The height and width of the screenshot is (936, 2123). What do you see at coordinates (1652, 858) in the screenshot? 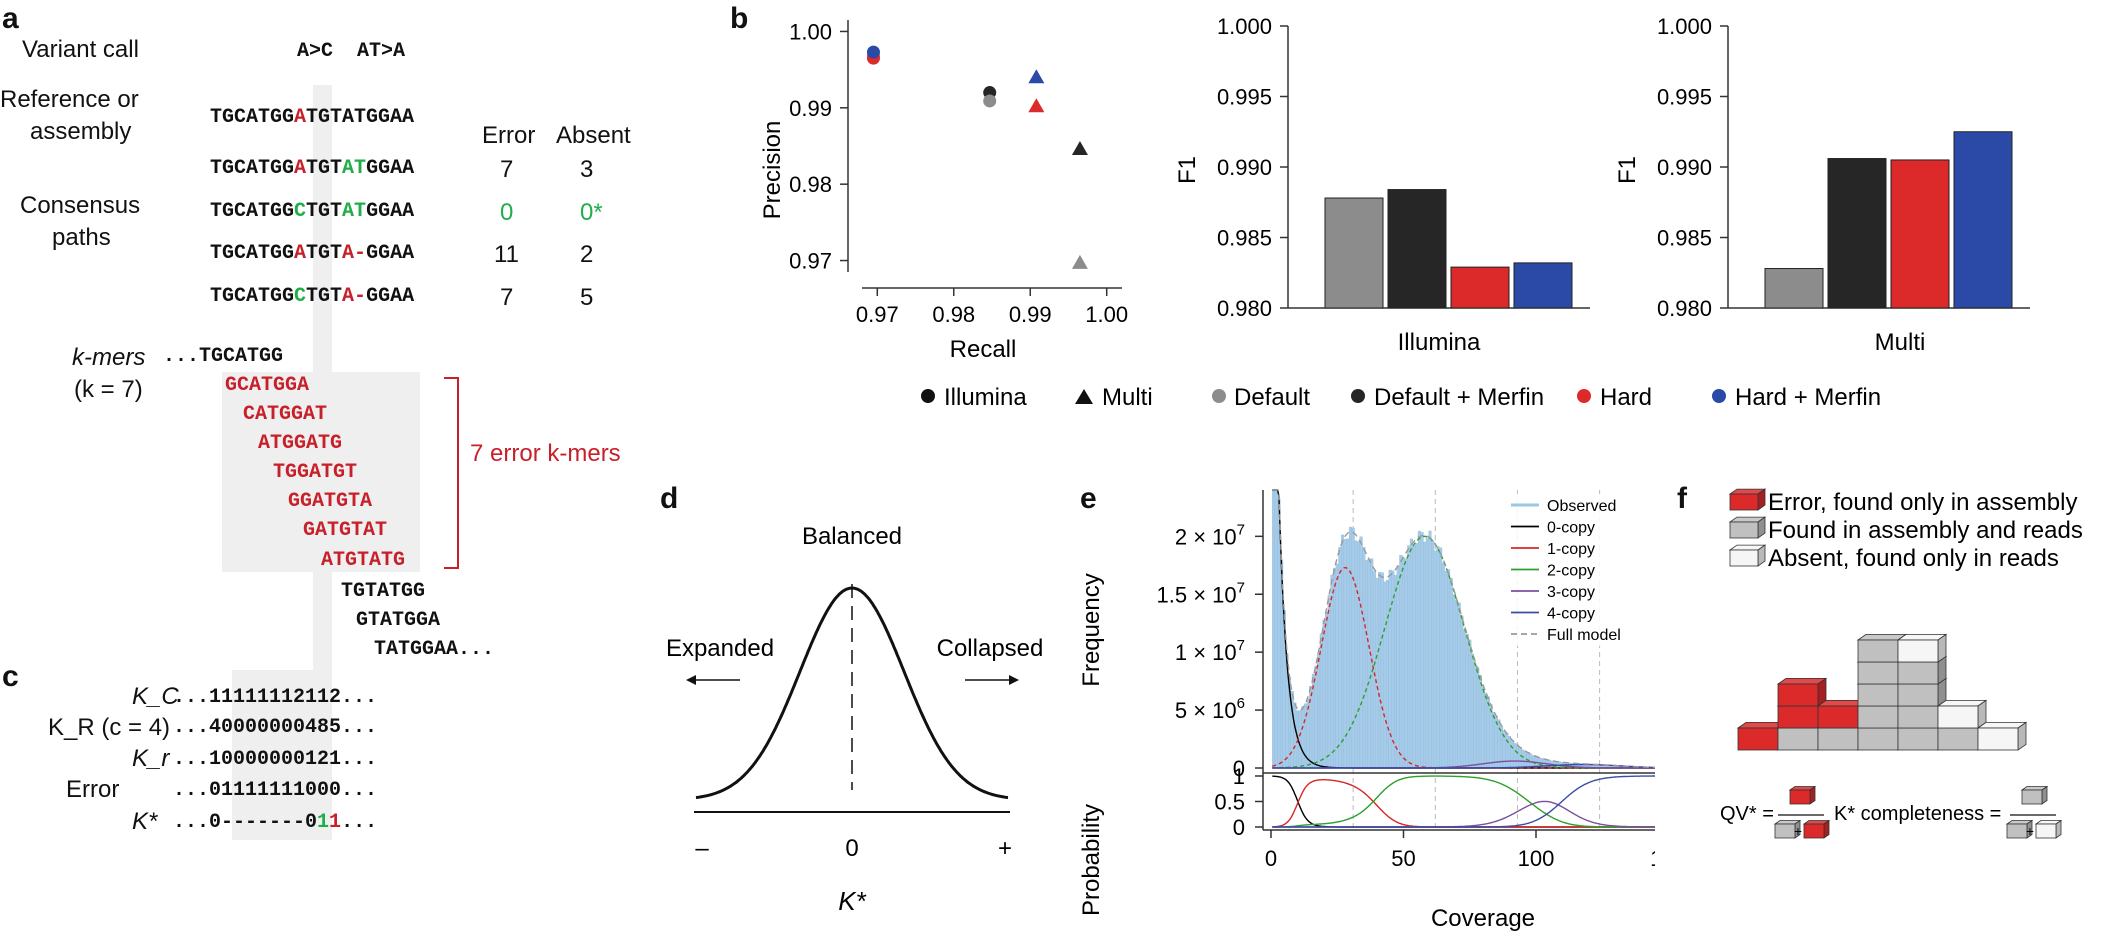
I see `e-xtick-label: 150` at bounding box center [1652, 858].